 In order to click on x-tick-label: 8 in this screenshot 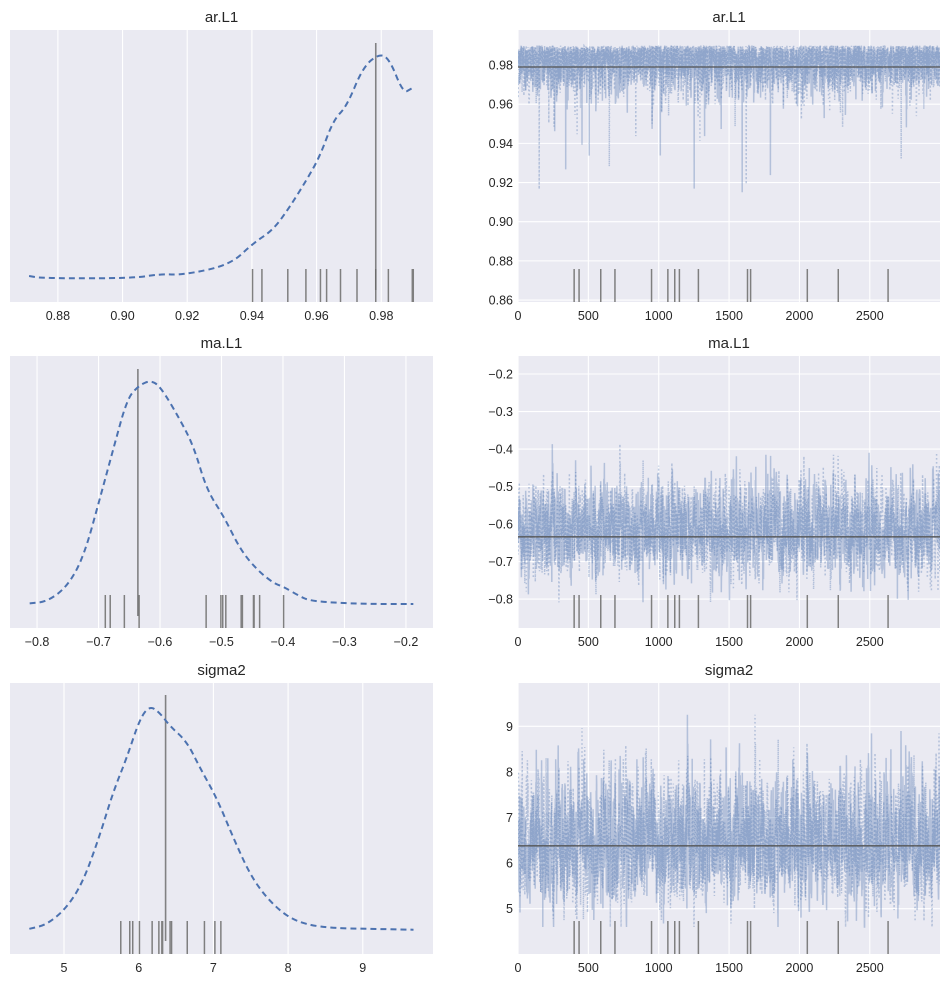, I will do `click(288, 968)`.